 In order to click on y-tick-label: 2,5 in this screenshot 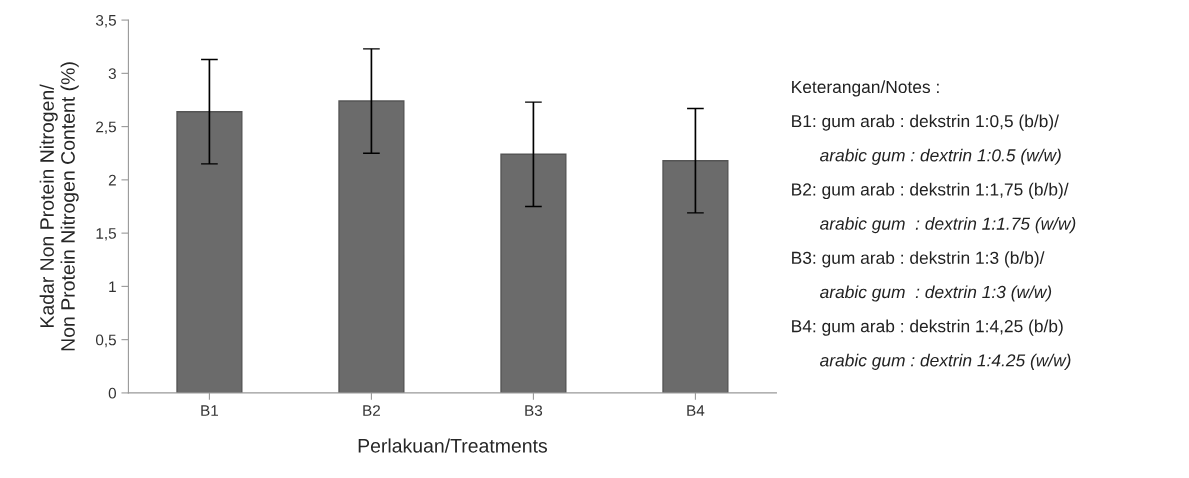, I will do `click(106, 128)`.